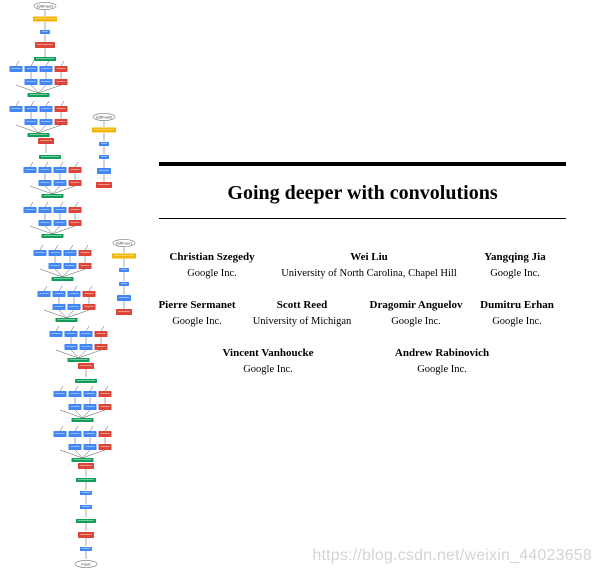  What do you see at coordinates (86, 507) in the screenshot?
I see `conv-node` at bounding box center [86, 507].